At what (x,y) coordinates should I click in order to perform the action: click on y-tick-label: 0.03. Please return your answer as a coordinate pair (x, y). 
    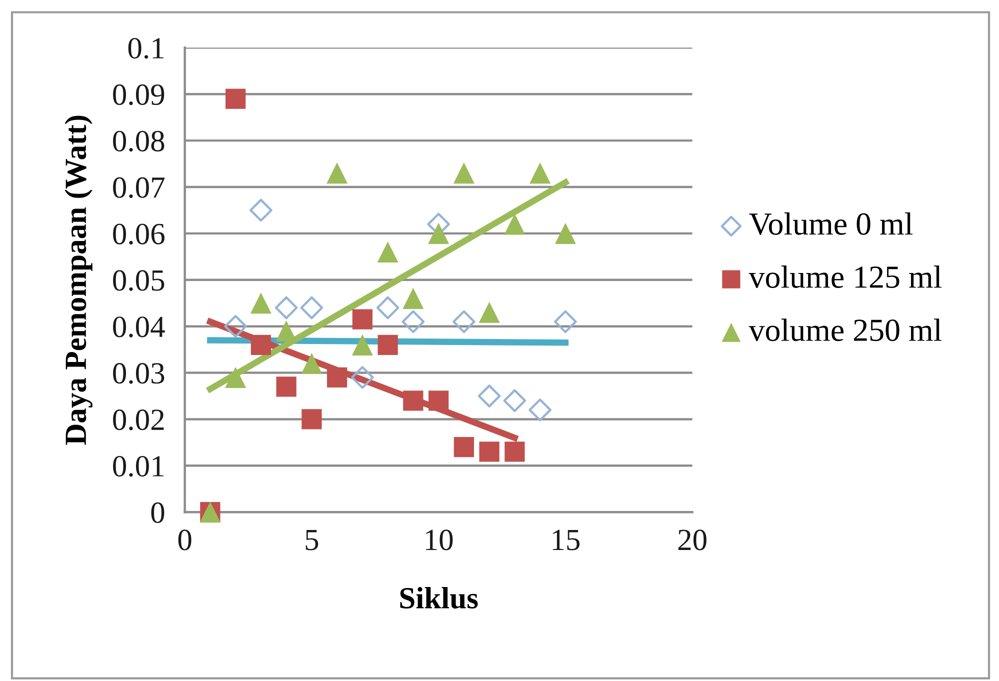
    Looking at the image, I should click on (138, 373).